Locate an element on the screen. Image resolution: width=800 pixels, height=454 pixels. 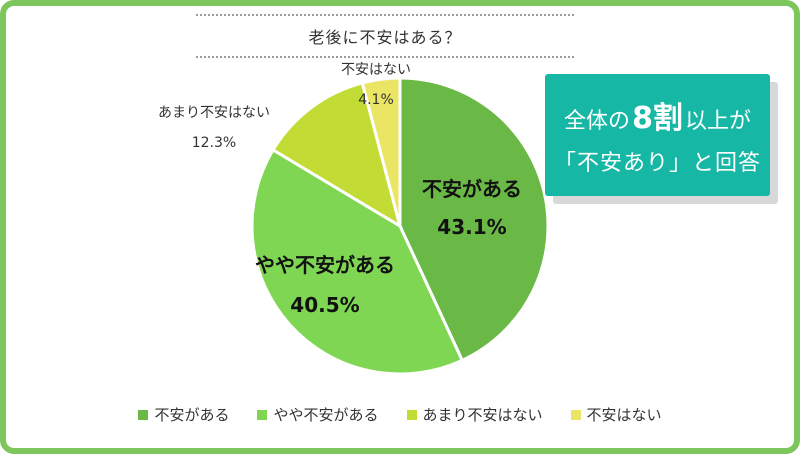
slice-label-somewhat-anxious: やや不安がある is located at coordinates (325, 265).